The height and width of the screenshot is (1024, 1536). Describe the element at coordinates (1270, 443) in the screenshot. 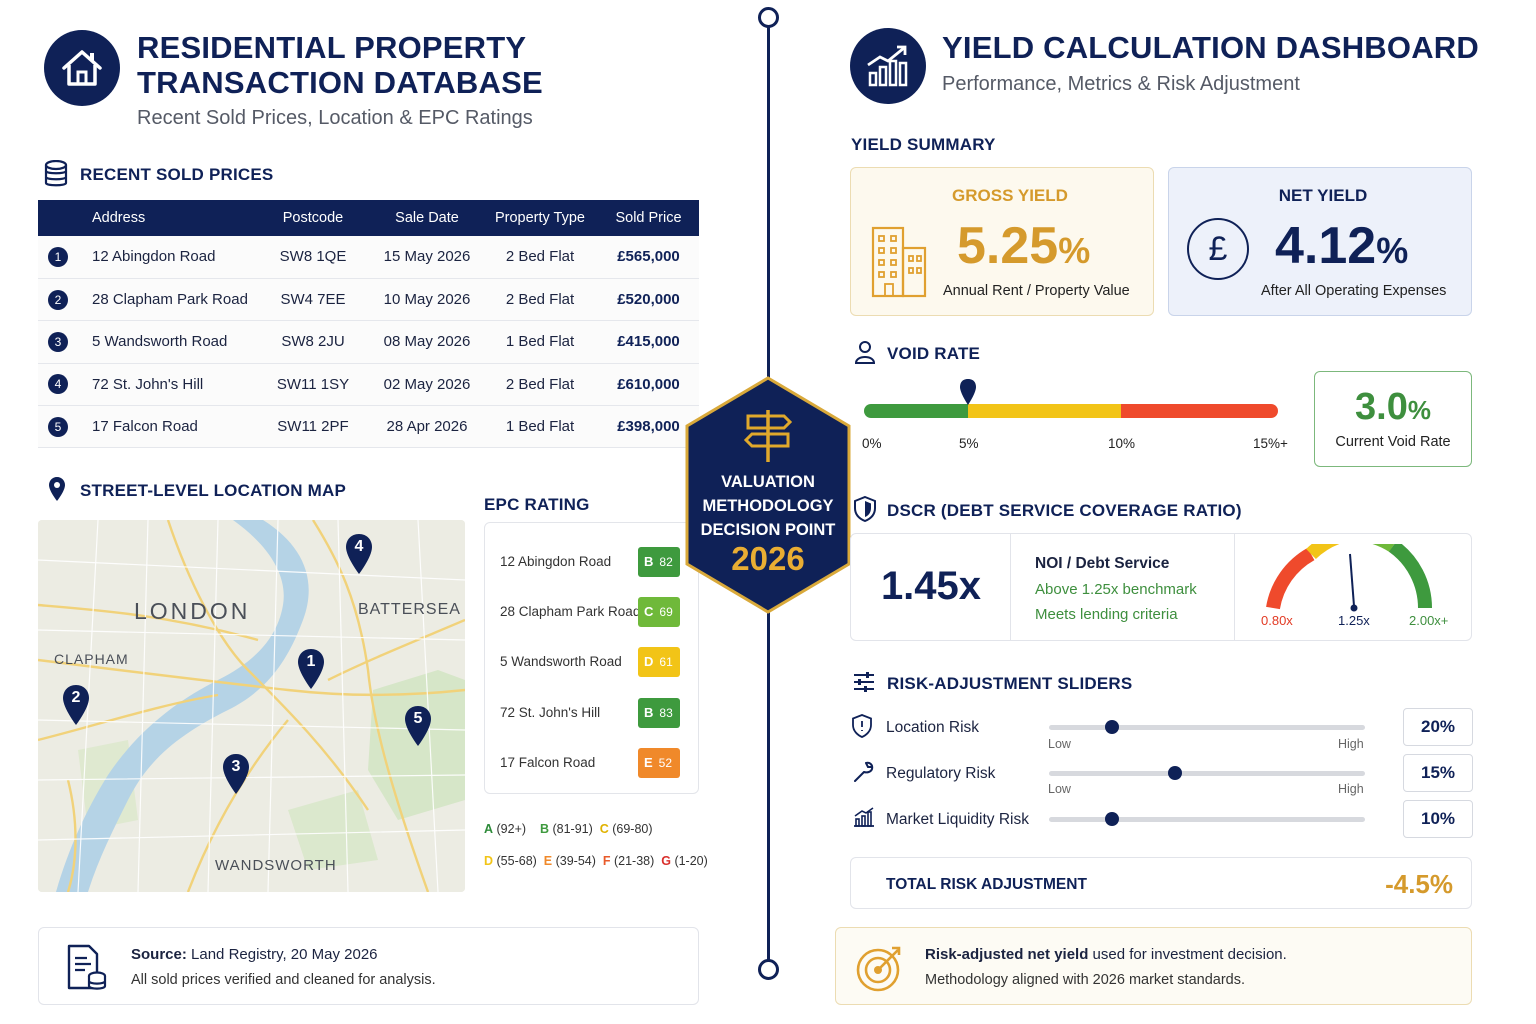

I see `void-tick-15: 15%+` at that location.